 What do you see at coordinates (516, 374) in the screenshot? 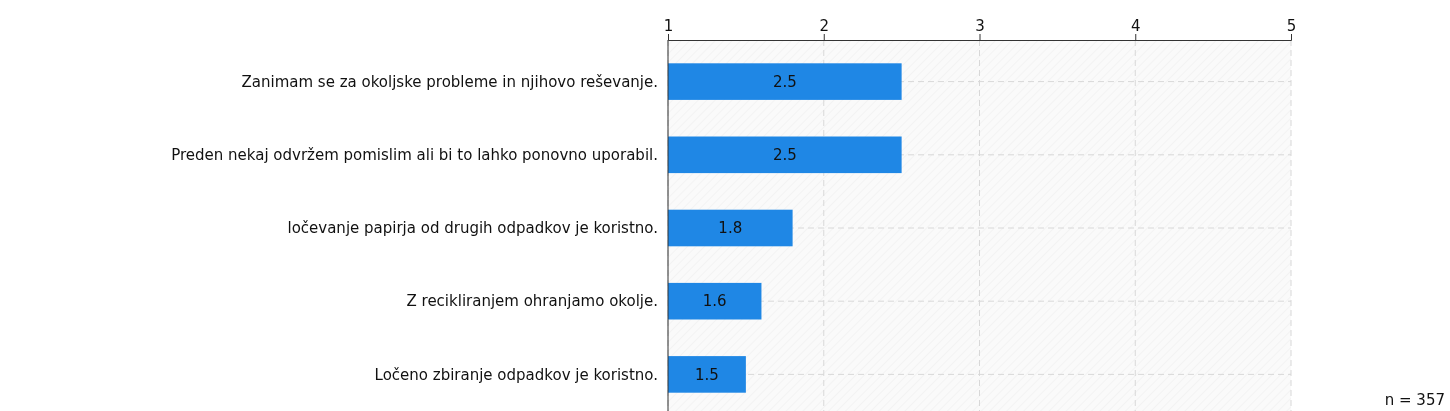
I see `y-tick-label: Ločeno zbiranje odpadkov je koristno.` at bounding box center [516, 374].